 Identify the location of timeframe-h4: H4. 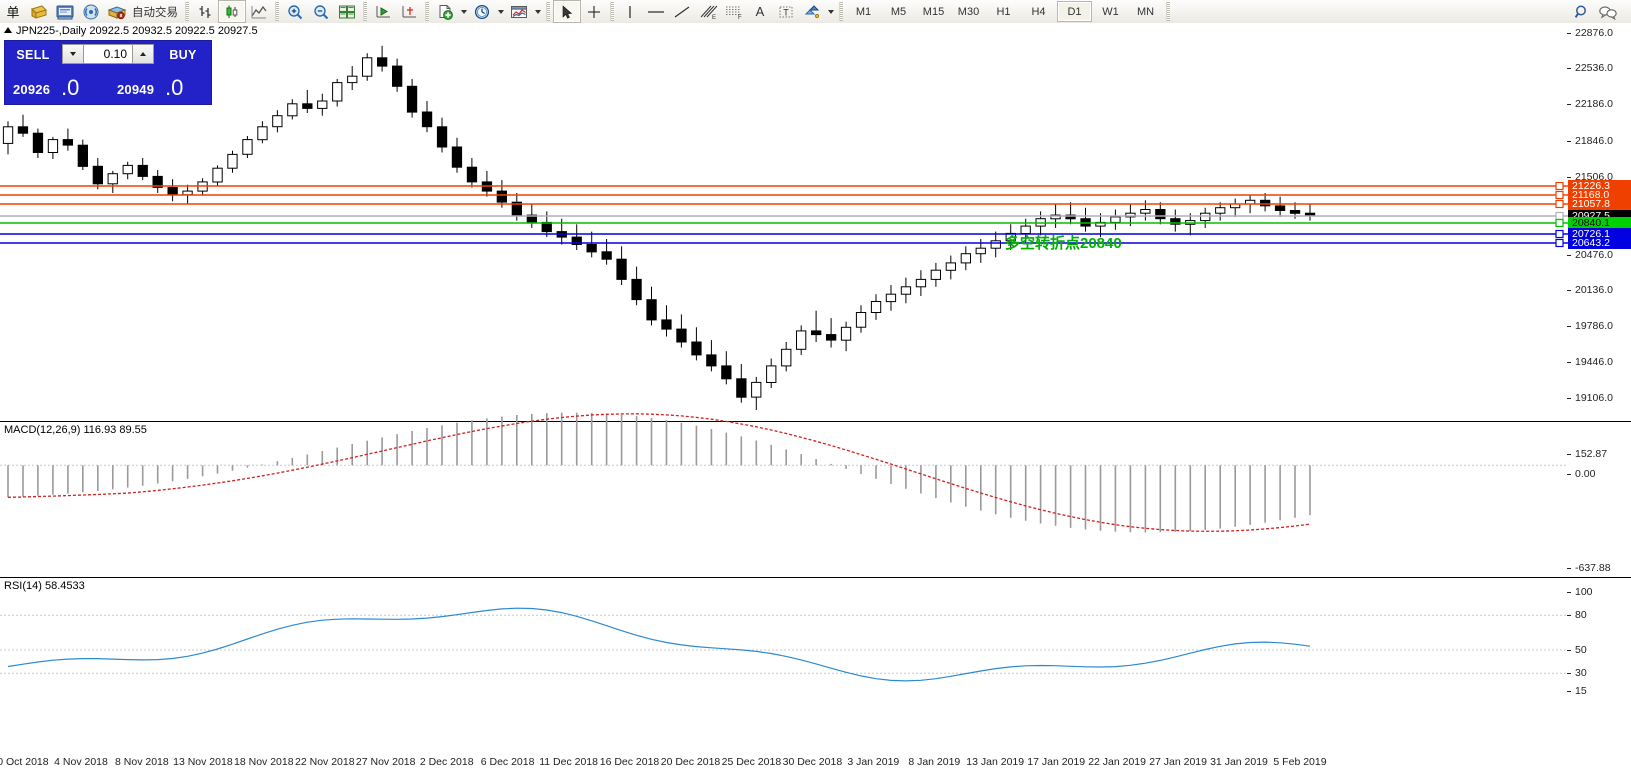
(1038, 11).